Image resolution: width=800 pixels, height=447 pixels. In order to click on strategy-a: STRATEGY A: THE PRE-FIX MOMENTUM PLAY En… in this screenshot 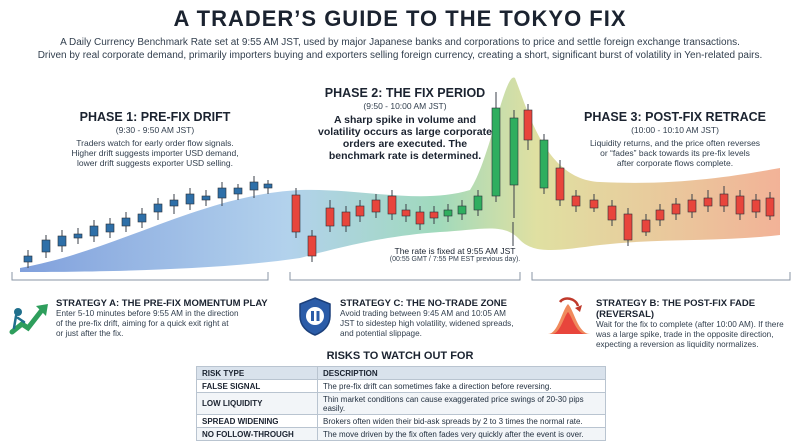, I will do `click(162, 318)`.